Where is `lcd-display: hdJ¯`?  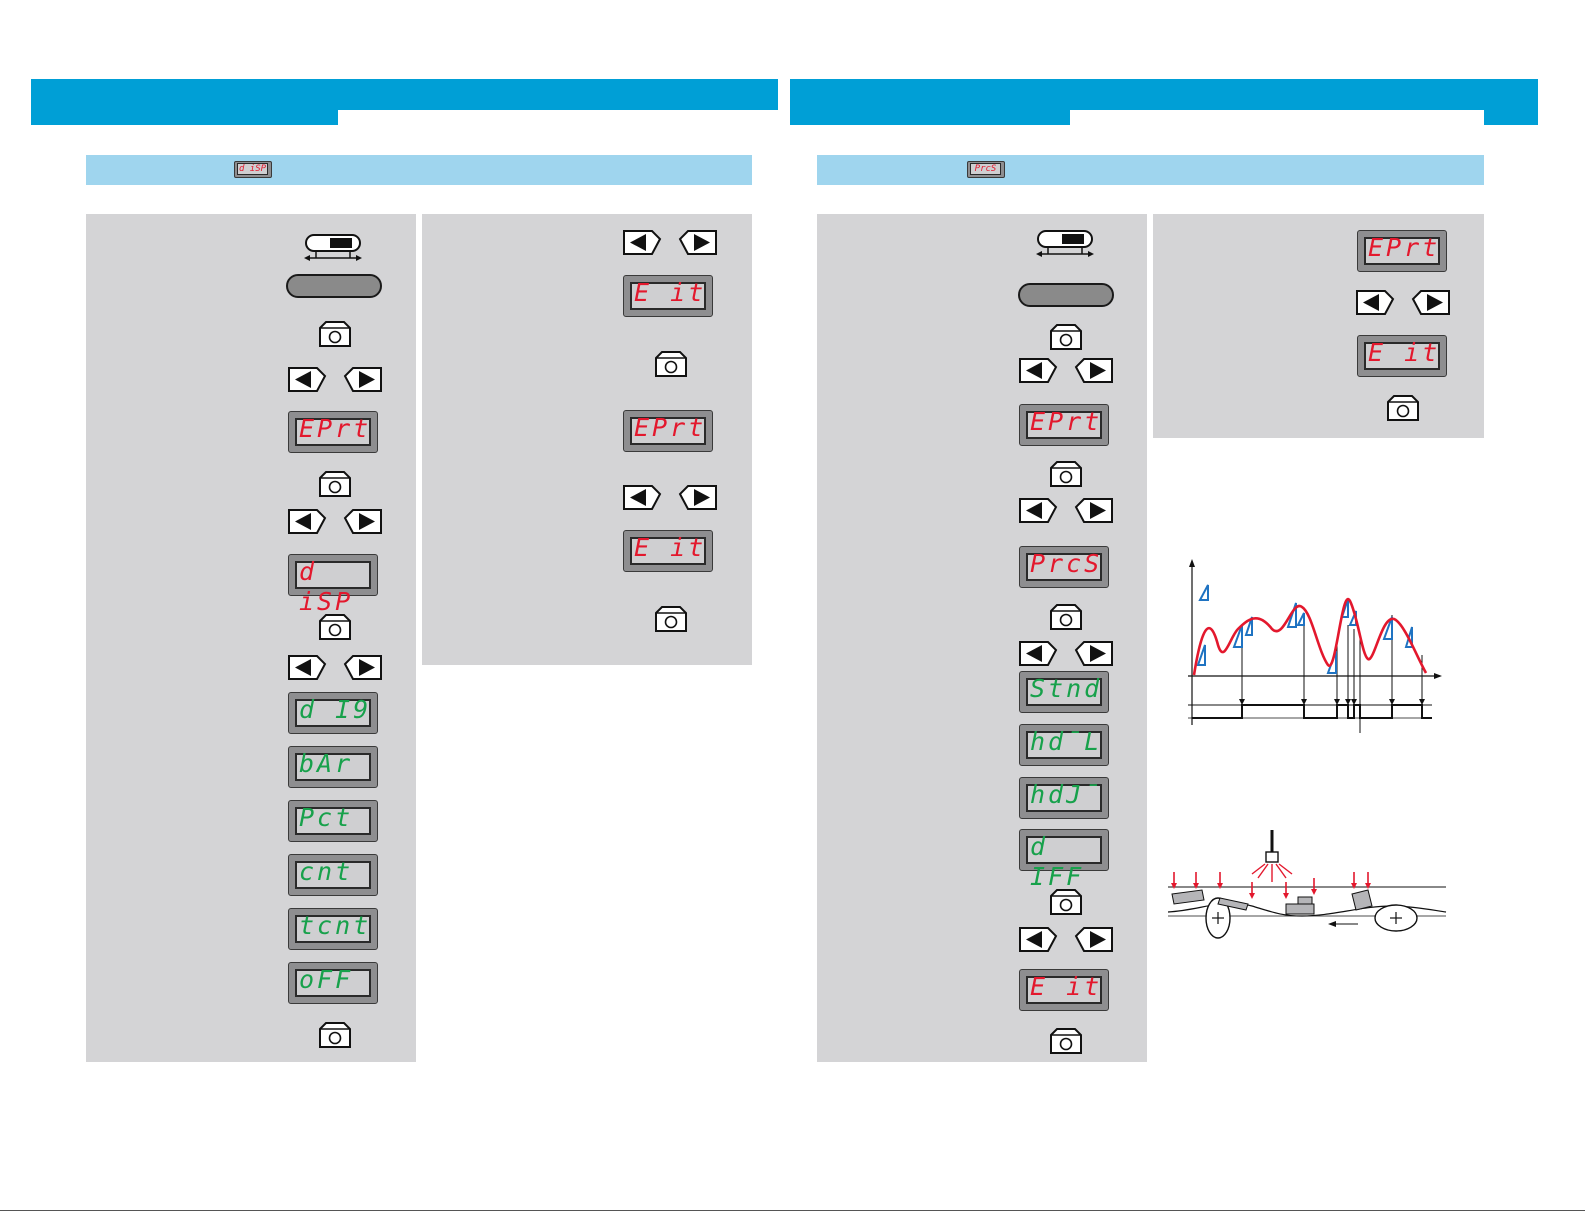
lcd-display: hdJ¯ is located at coordinates (1064, 798).